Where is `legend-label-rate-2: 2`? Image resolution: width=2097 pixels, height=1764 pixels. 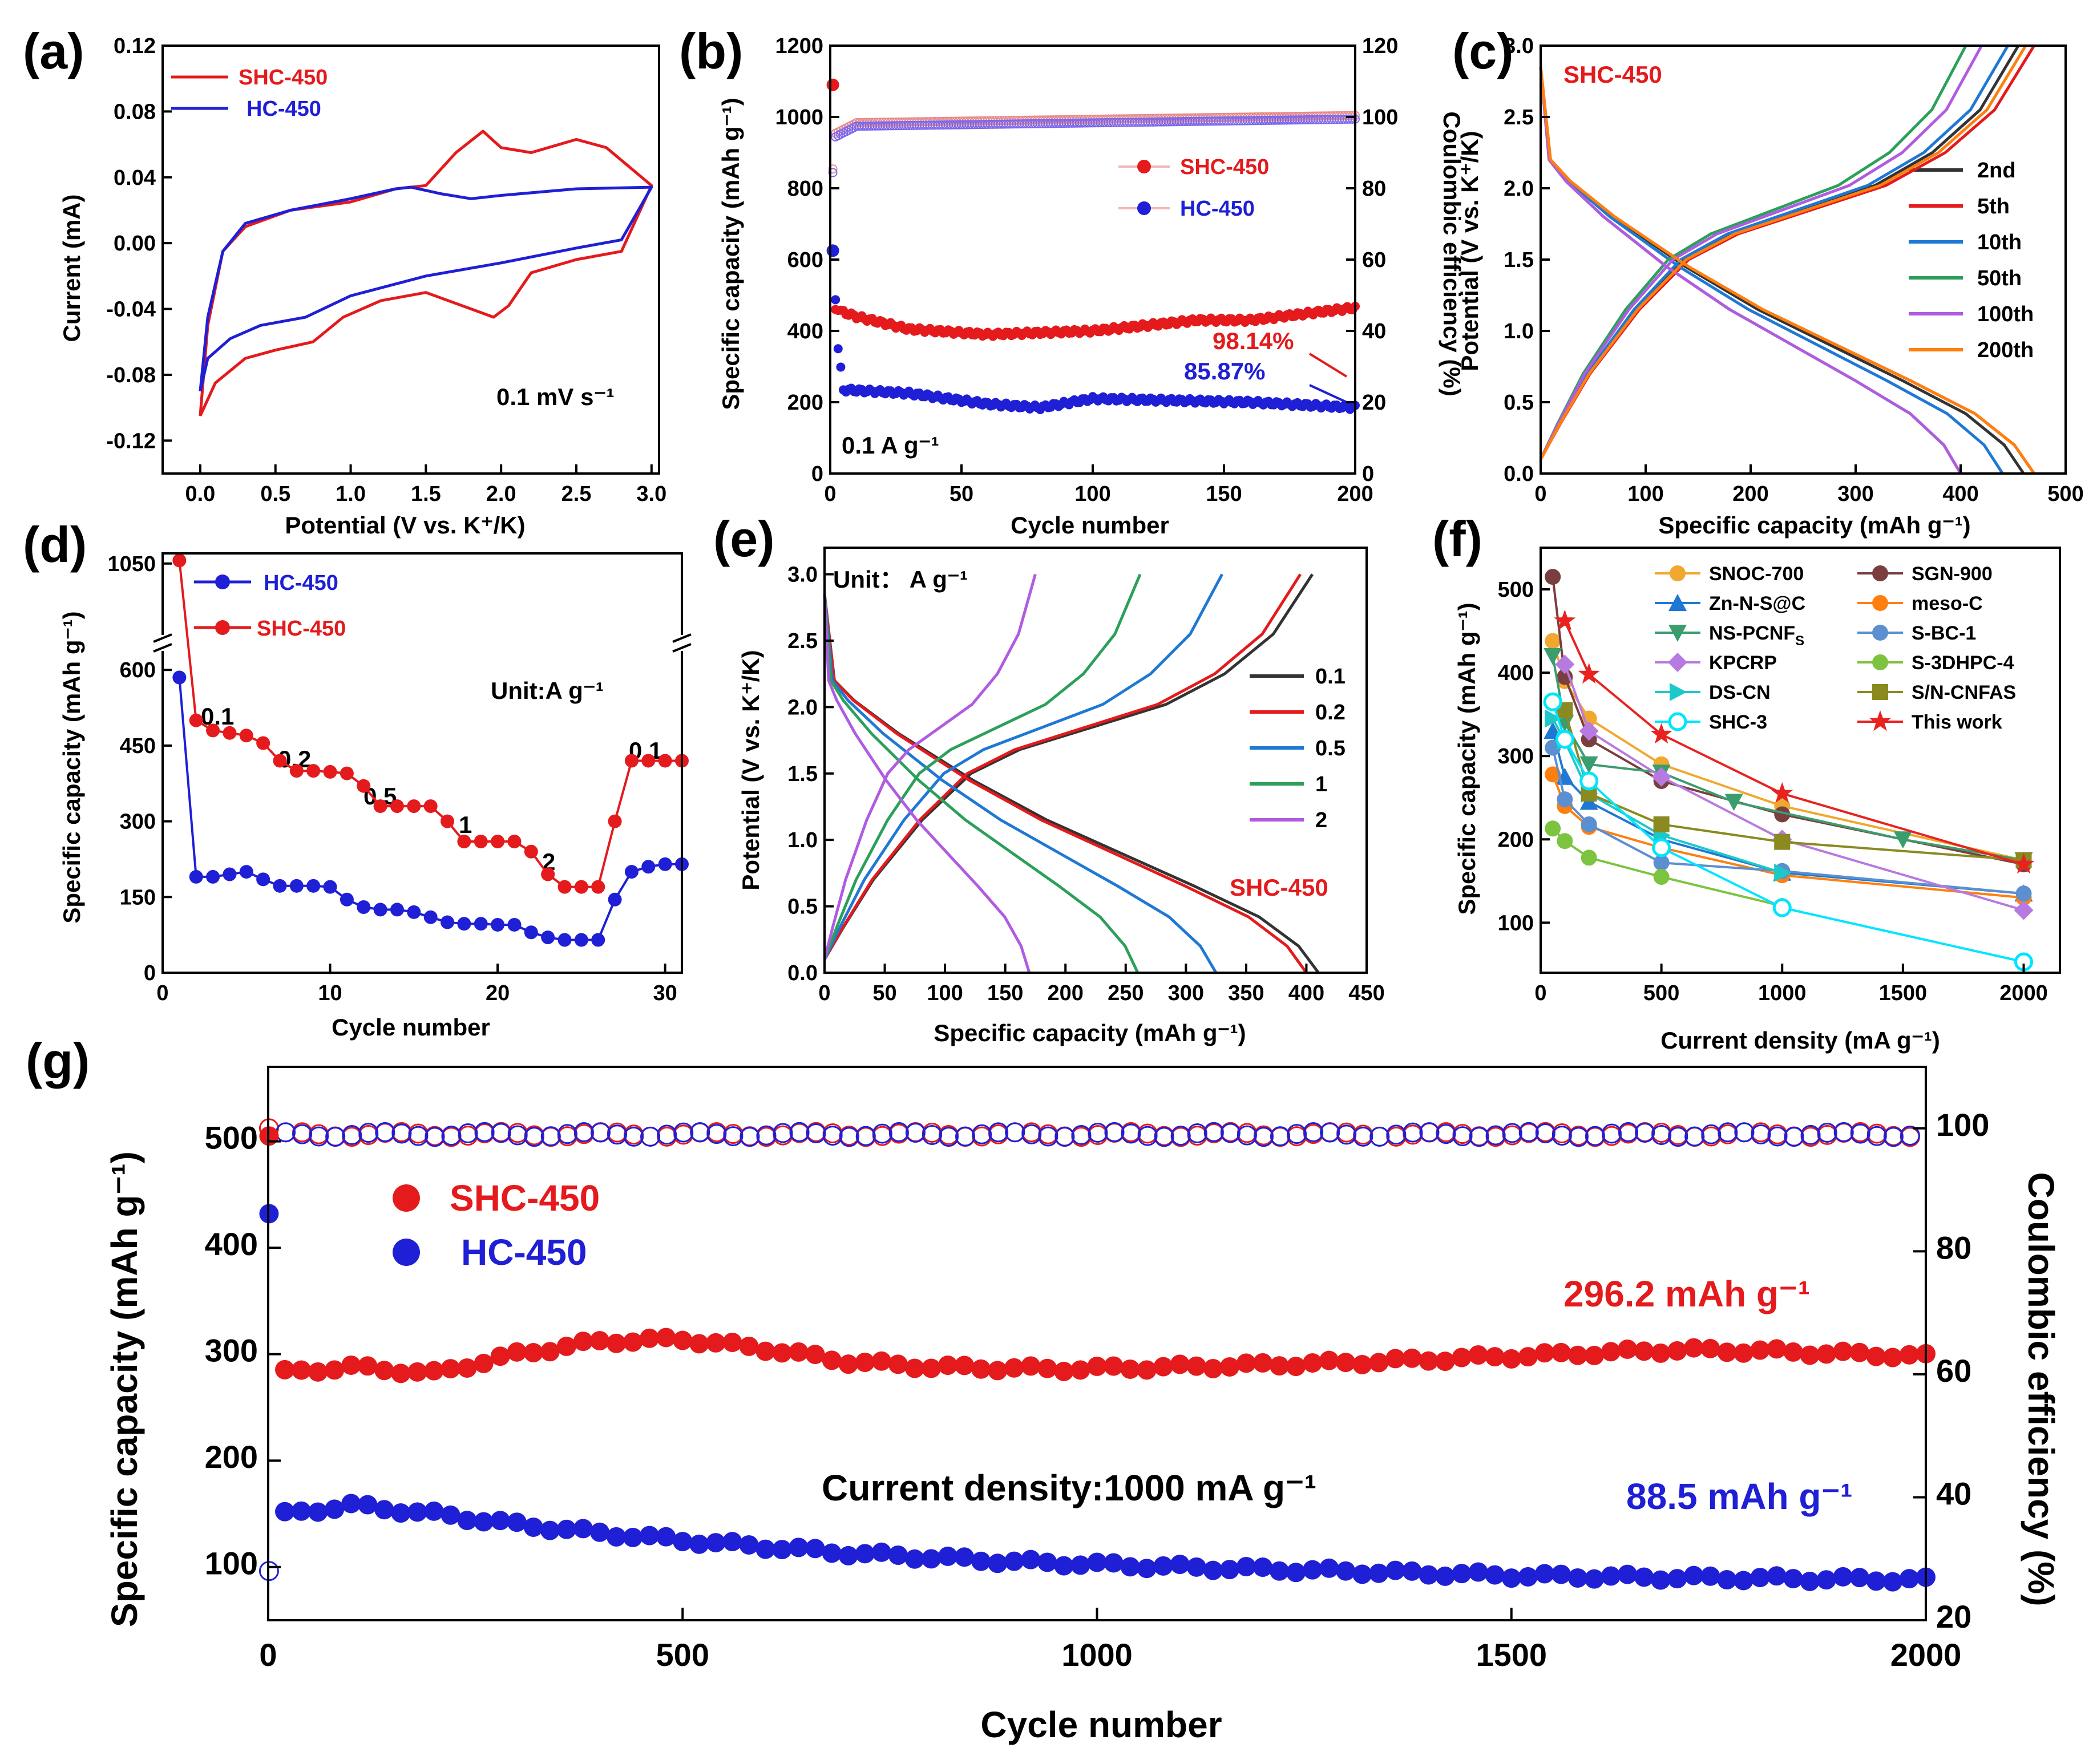
legend-label-rate-2: 2 is located at coordinates (1321, 820).